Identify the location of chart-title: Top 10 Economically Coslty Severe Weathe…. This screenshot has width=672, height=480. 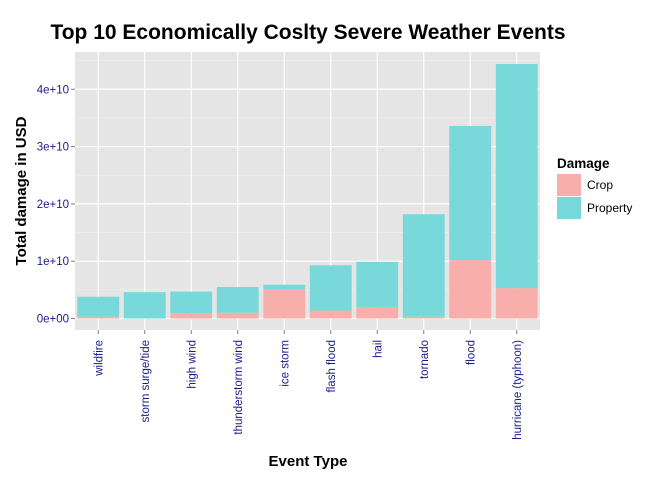
(307, 32).